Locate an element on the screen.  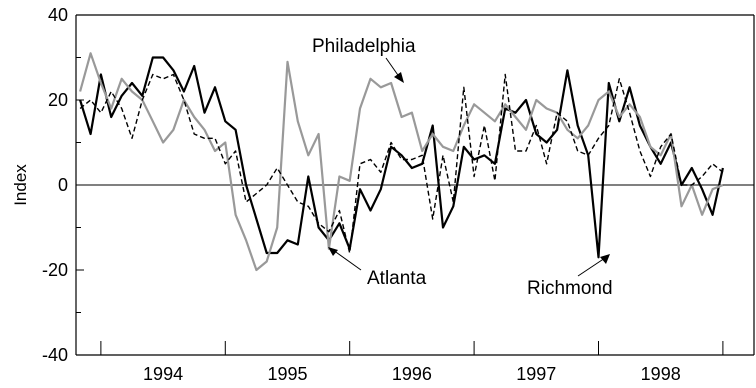
annotation-richmond-arrow is located at coordinates (591, 267).